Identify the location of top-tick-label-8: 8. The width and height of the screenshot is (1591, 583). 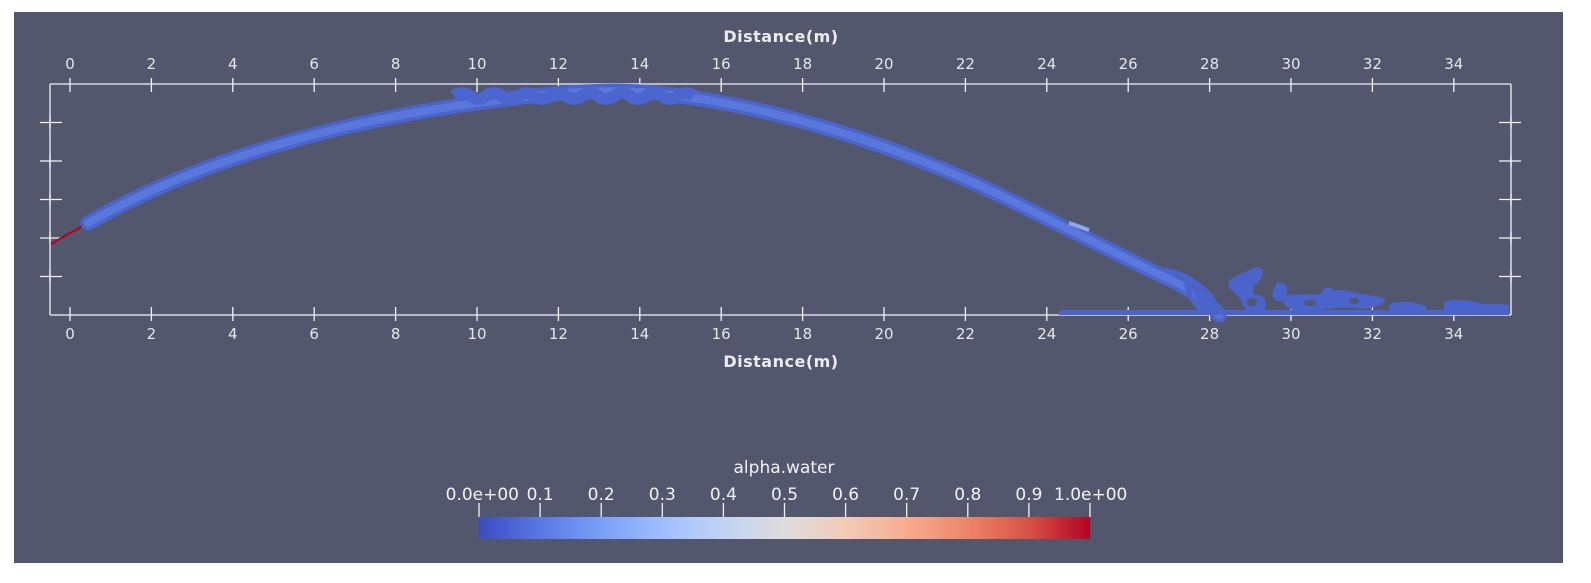
(396, 64).